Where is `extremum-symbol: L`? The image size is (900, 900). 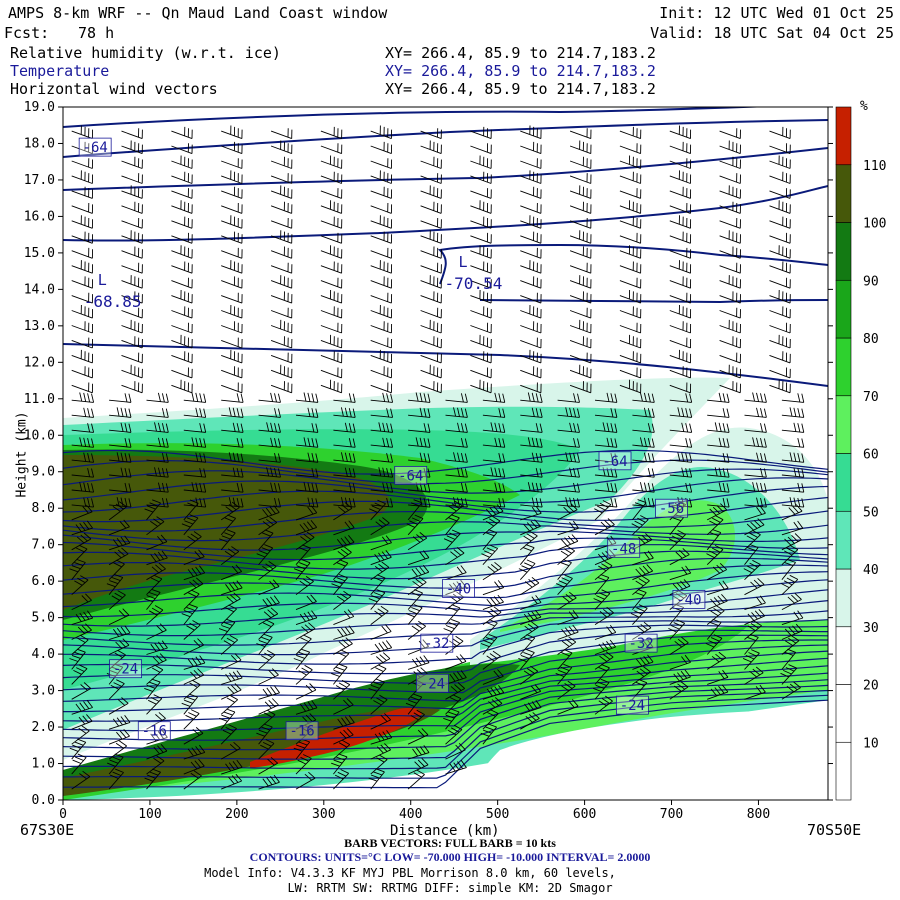 extremum-symbol: L is located at coordinates (463, 262).